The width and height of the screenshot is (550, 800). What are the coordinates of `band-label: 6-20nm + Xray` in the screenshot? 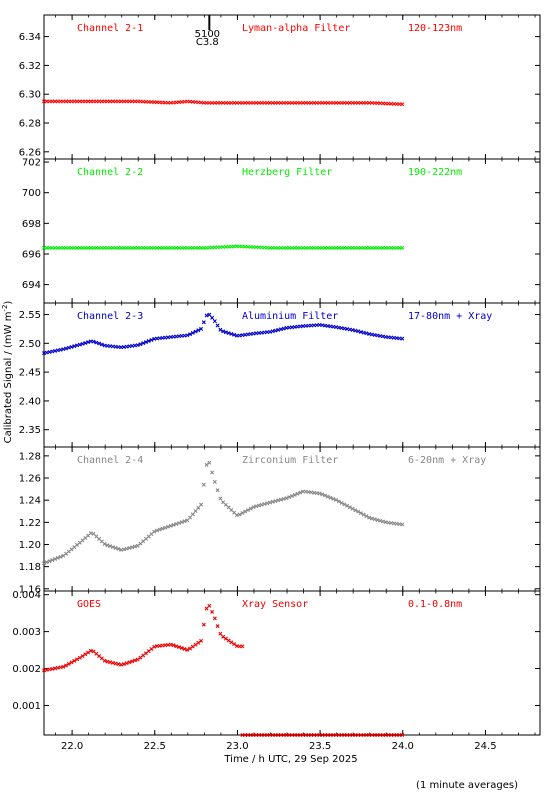 It's located at (447, 460).